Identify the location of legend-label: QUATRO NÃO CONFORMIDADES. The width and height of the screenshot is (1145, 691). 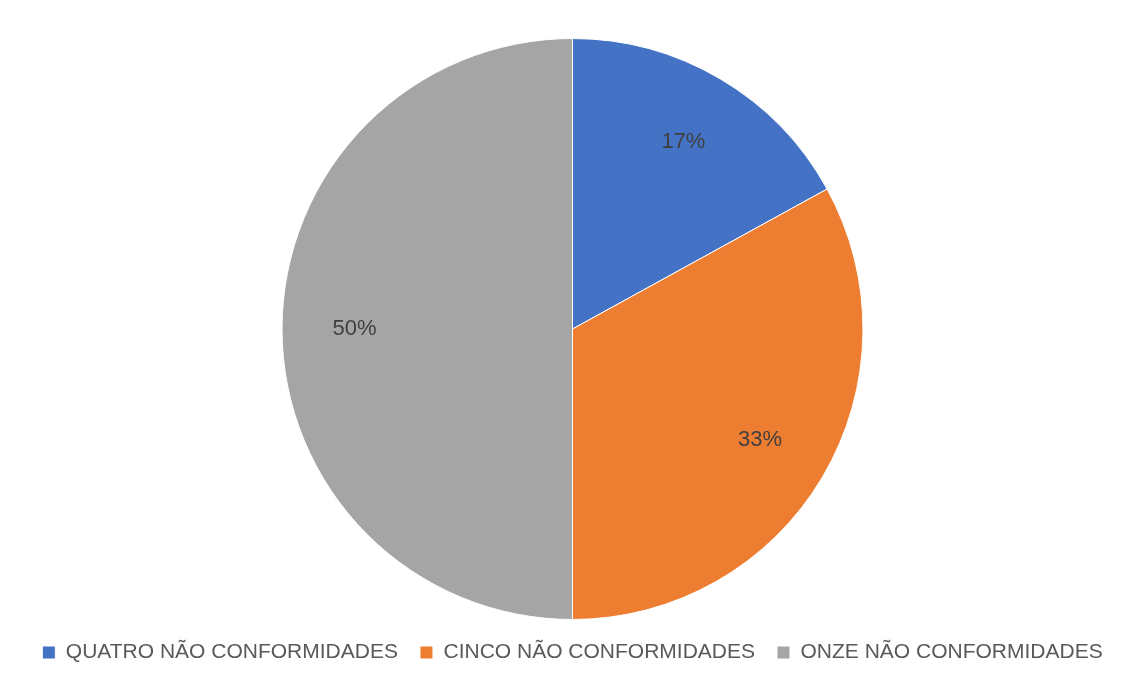
(231, 651).